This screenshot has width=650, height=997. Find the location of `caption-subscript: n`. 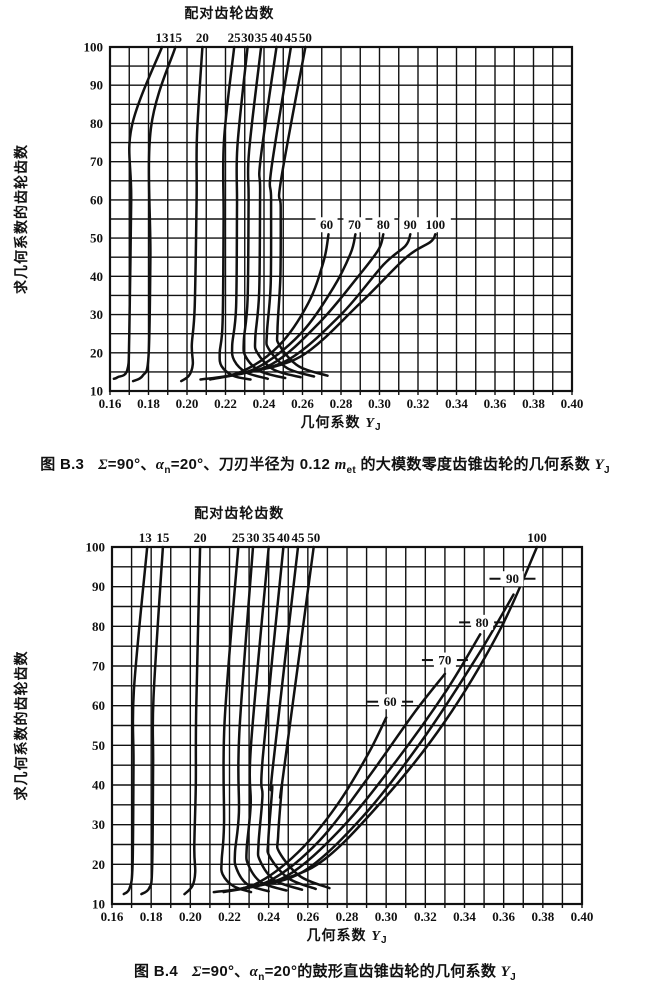

caption-subscript: n is located at coordinates (261, 977).